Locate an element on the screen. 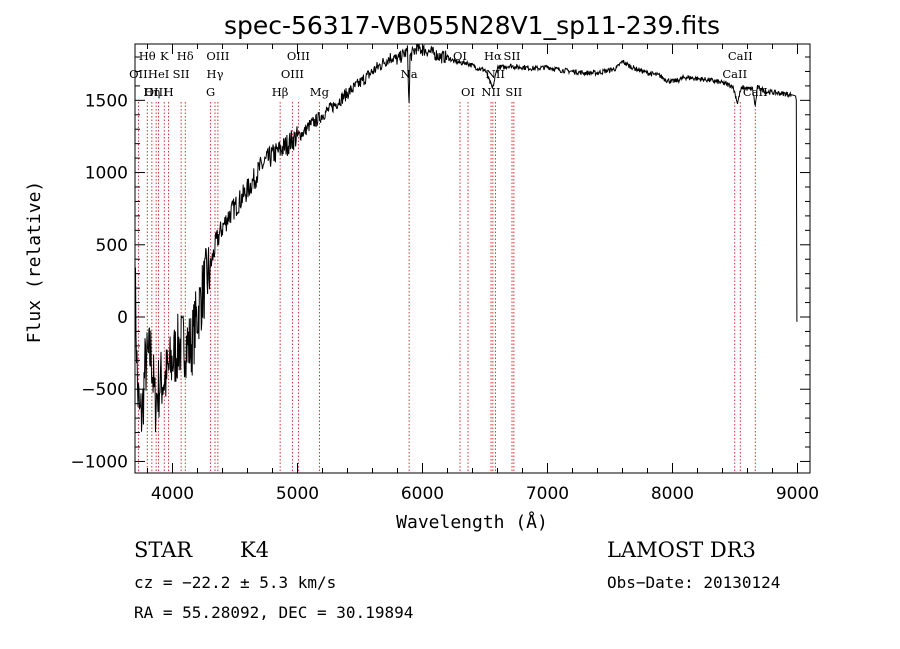 This screenshot has width=900, height=649. y-tick-label--1000: −1000 is located at coordinates (99, 462).